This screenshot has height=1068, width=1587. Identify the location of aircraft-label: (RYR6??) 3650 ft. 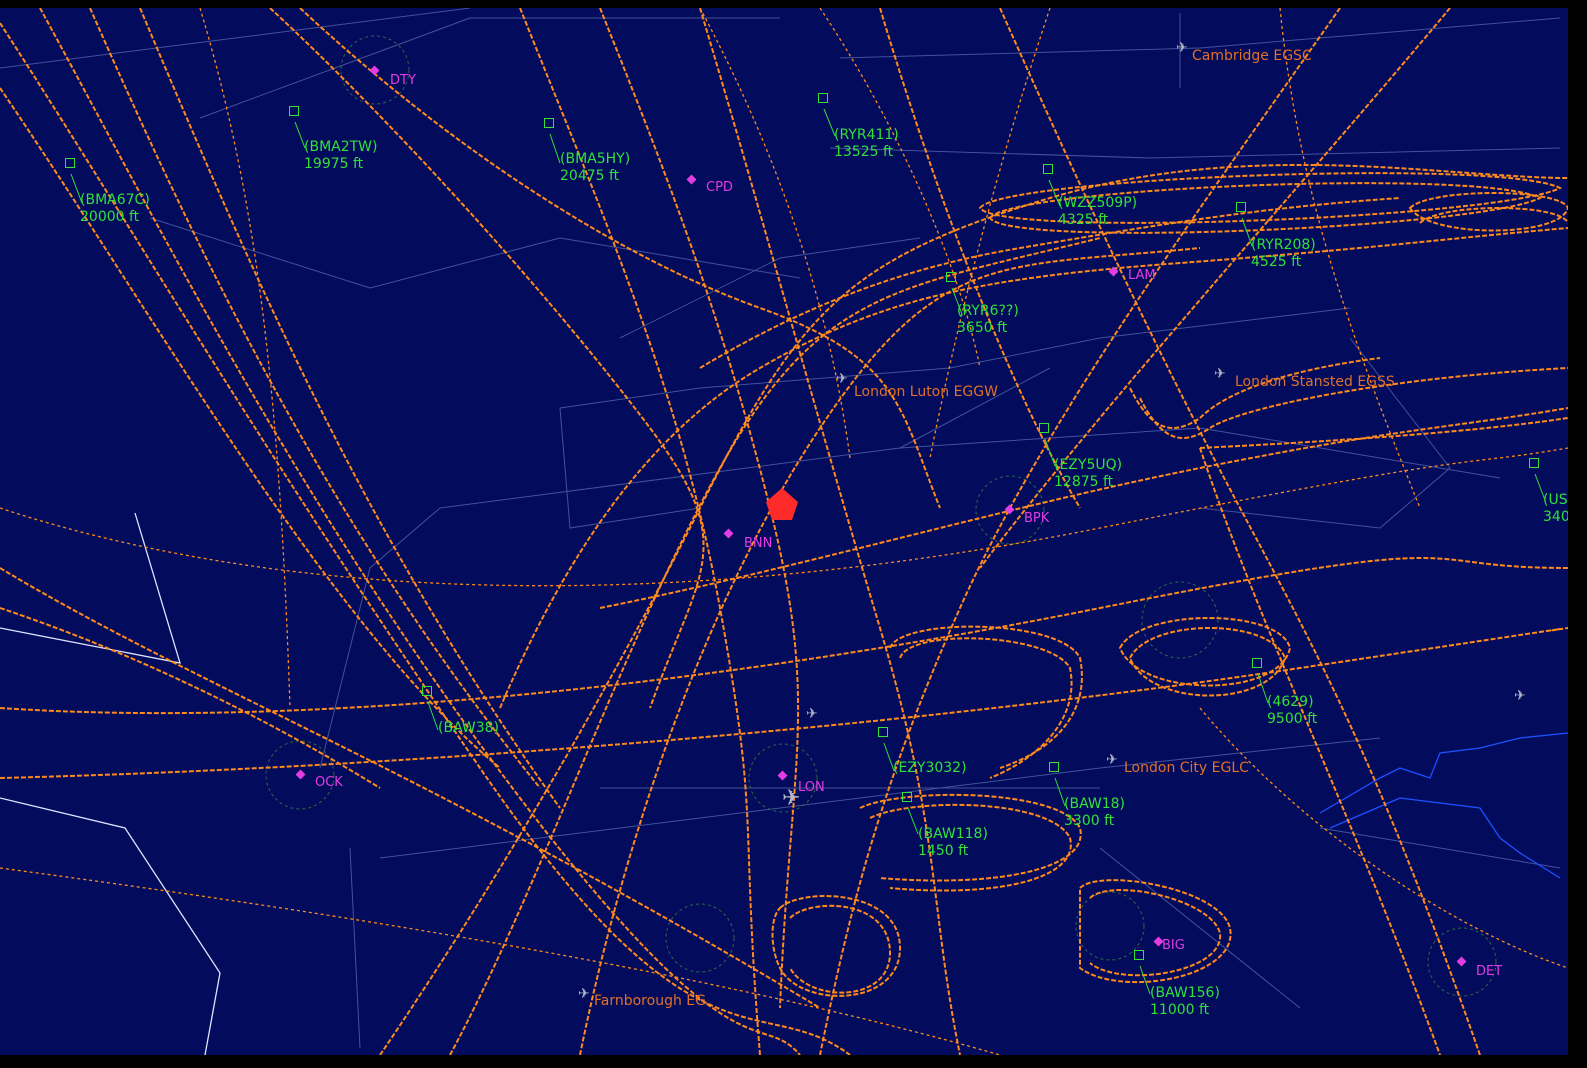
(988, 320).